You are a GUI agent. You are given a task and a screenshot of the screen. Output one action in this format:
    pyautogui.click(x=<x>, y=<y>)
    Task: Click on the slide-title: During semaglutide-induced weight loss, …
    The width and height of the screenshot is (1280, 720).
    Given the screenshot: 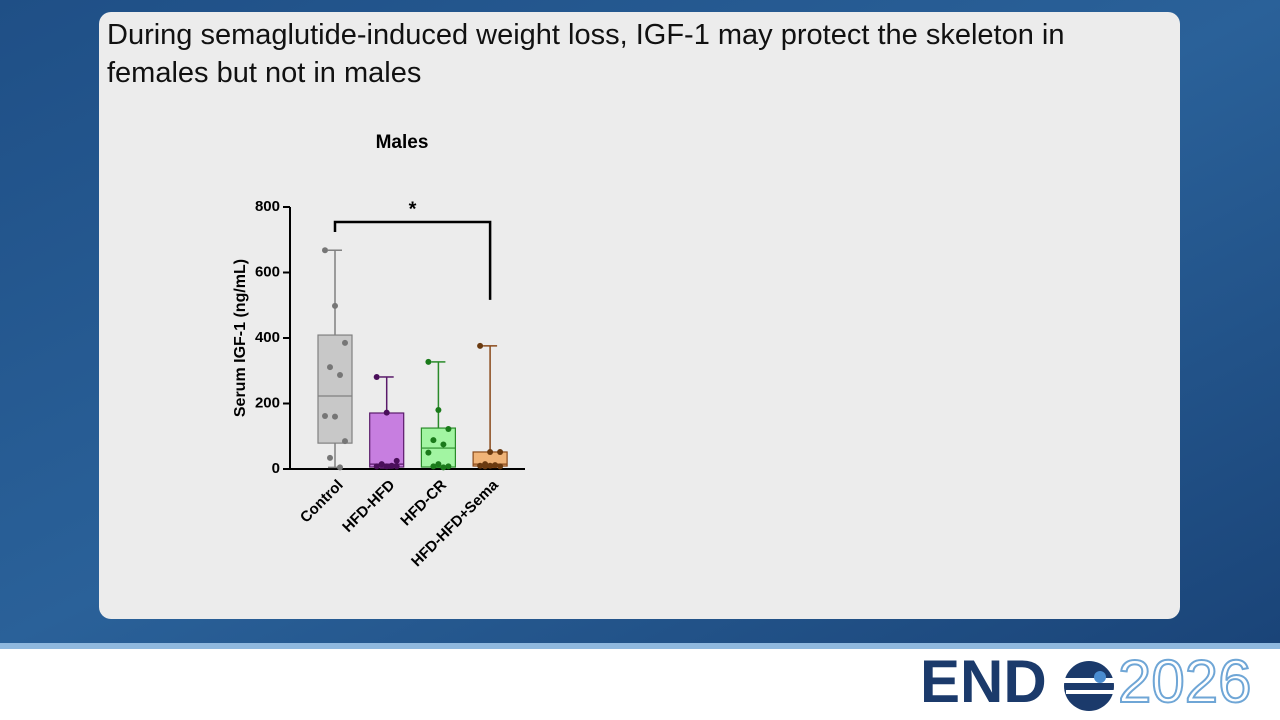 What is the action you would take?
    pyautogui.click(x=586, y=54)
    